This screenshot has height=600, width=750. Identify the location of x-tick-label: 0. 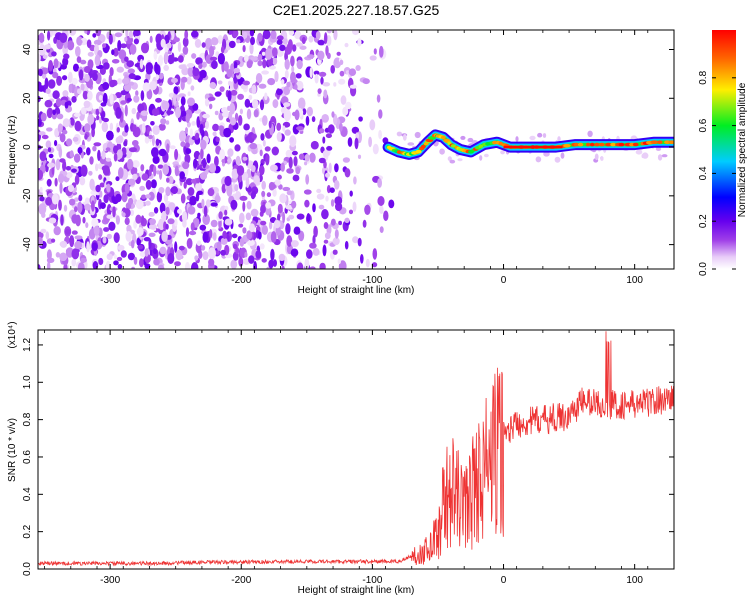
(504, 280).